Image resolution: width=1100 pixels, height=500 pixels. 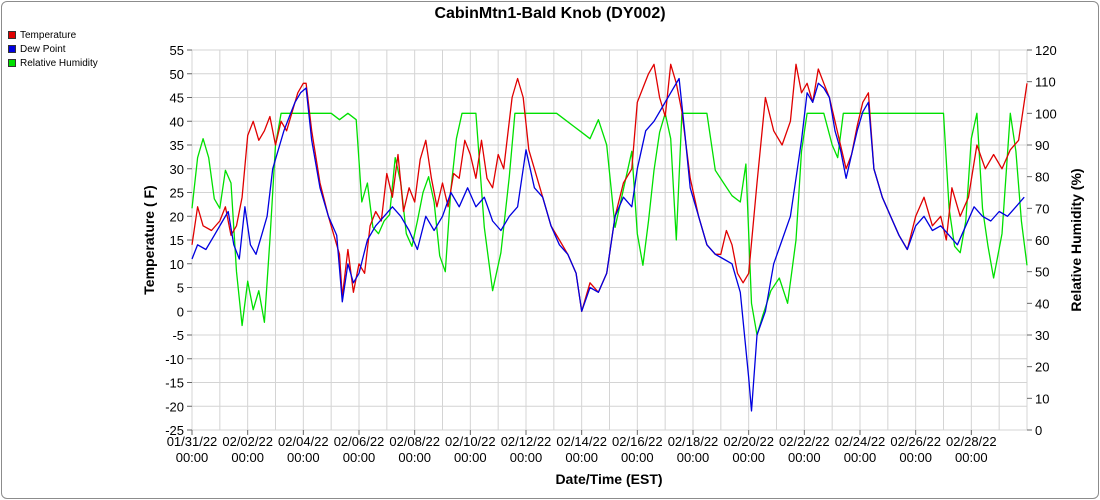 I want to click on left-tick-label: 5, so click(x=180, y=288).